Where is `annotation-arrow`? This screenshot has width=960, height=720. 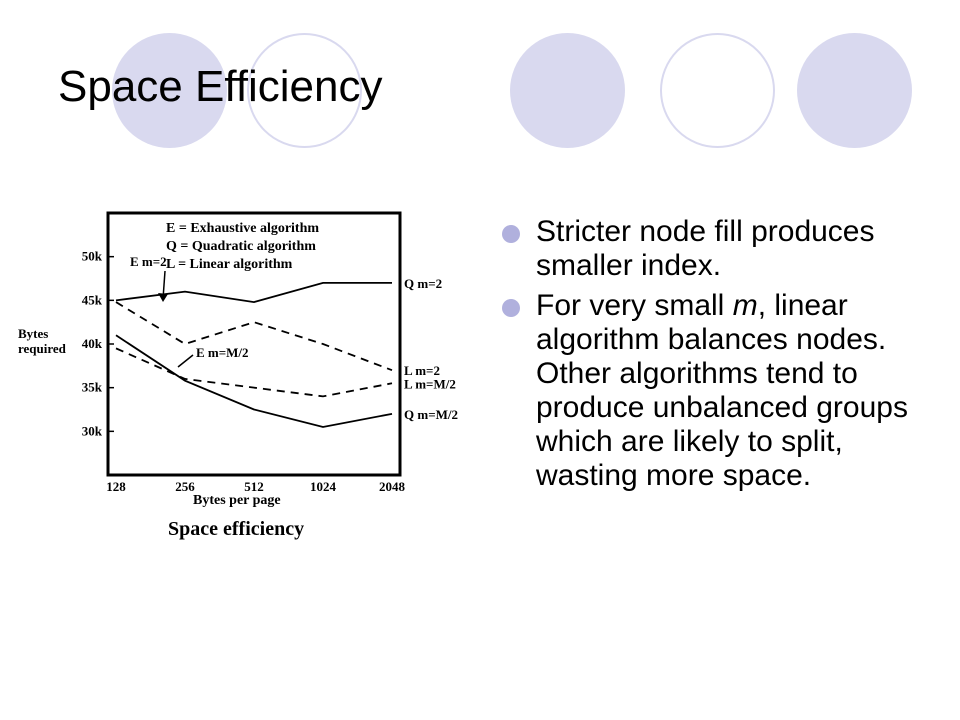 annotation-arrow is located at coordinates (185, 361).